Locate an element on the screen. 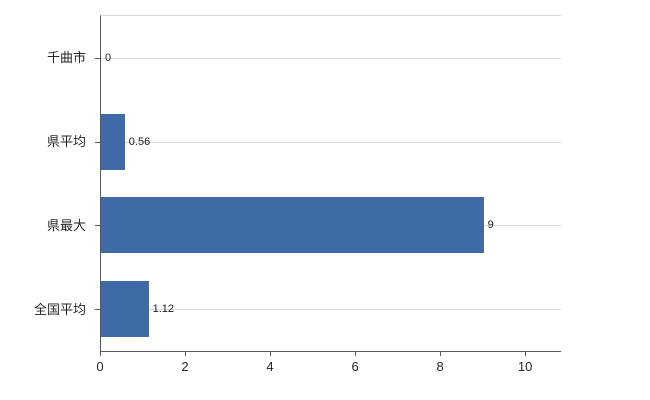  value-label: 9 is located at coordinates (490, 225).